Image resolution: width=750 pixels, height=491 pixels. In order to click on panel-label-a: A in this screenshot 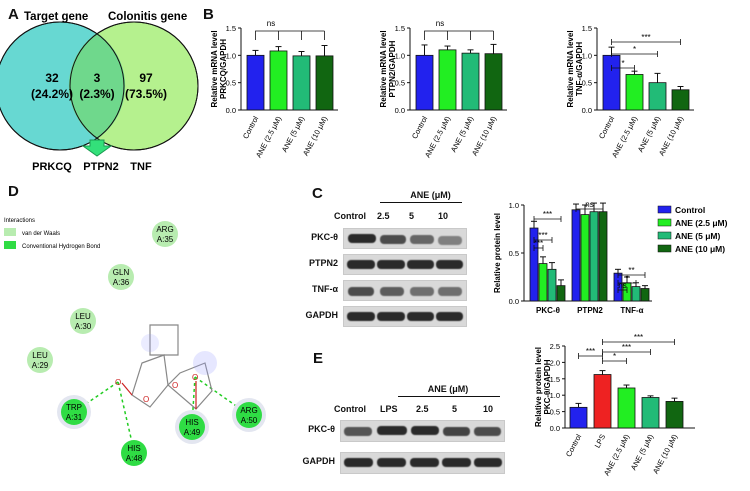, I will do `click(13, 14)`.